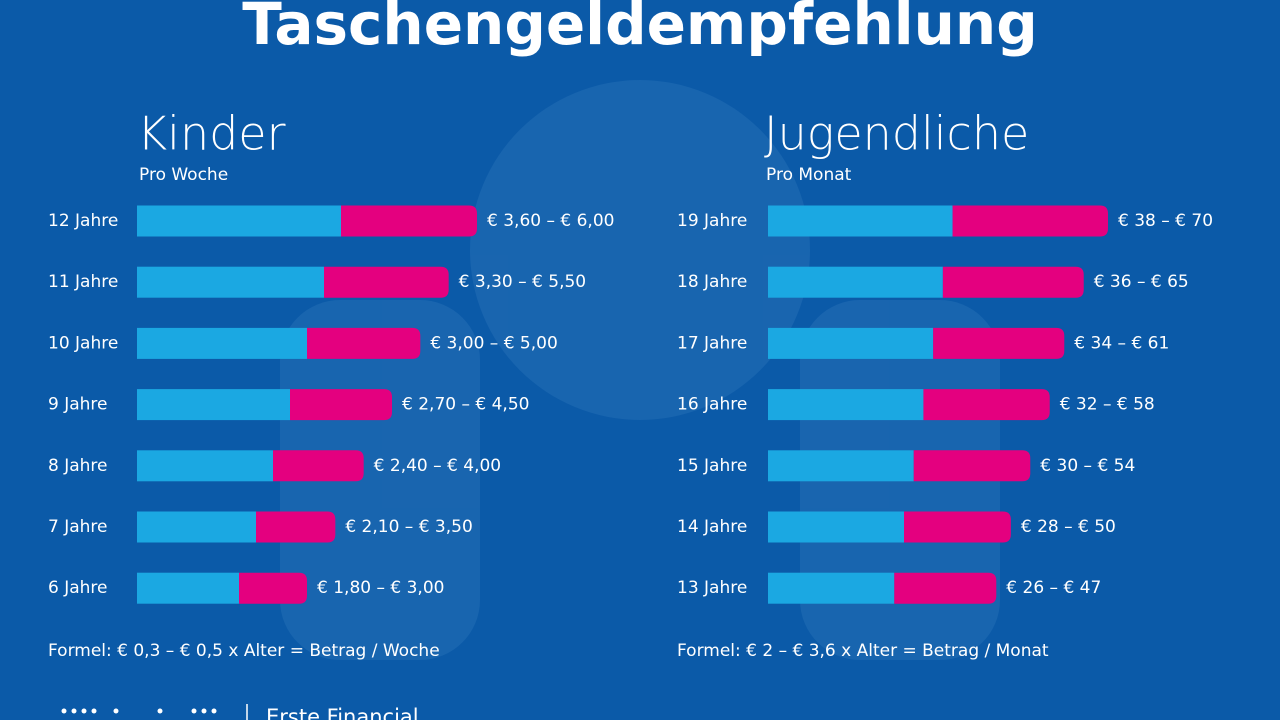  I want to click on category-label: 15 Jahre, so click(712, 466).